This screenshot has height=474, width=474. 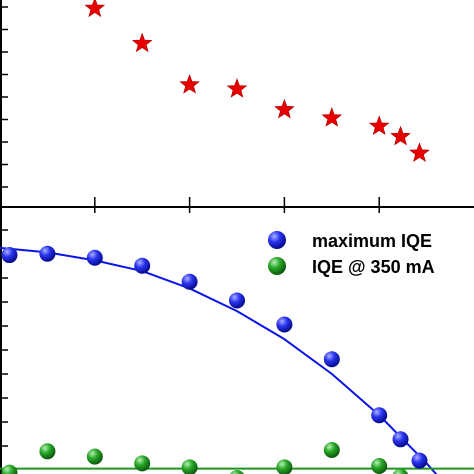 I want to click on legend-marker-iqe-350ma, so click(x=277, y=266).